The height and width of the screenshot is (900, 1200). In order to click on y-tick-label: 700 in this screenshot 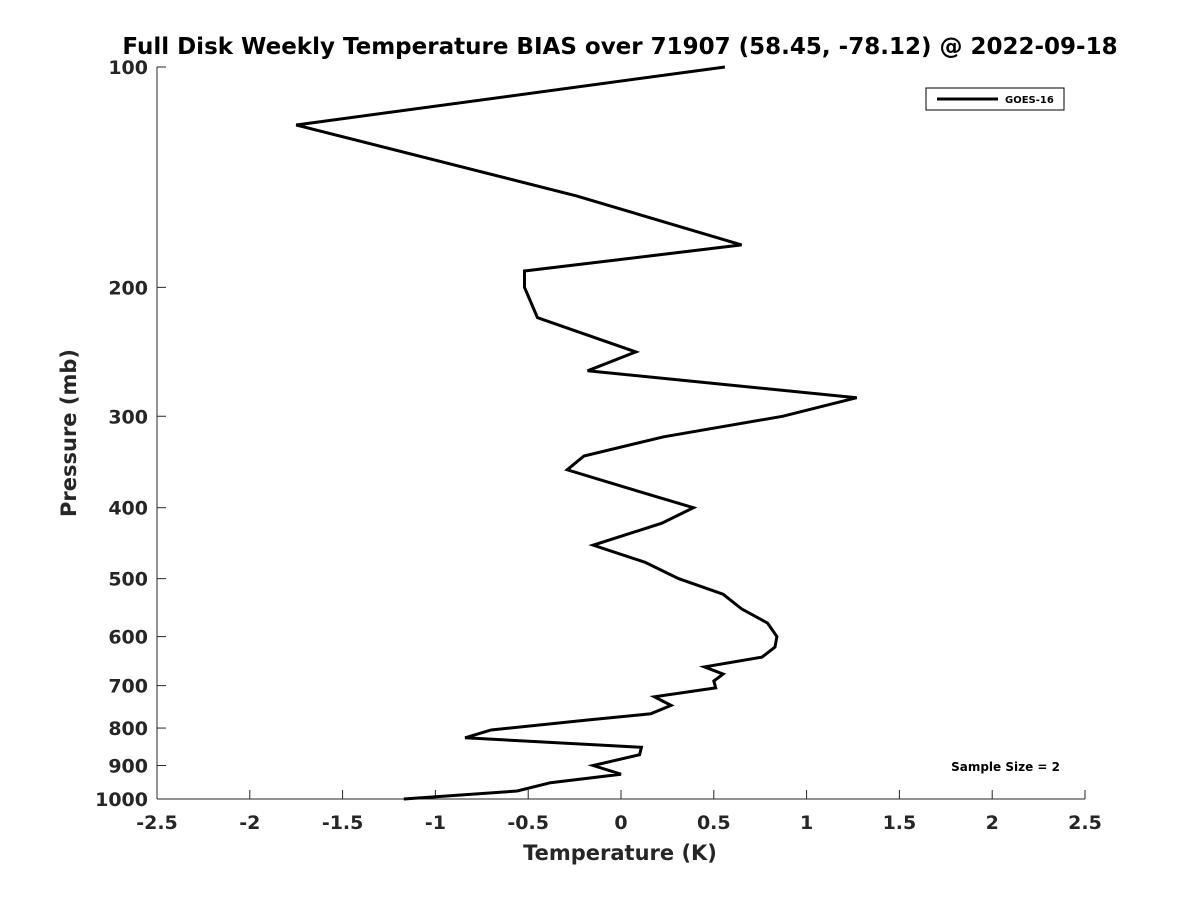, I will do `click(128, 687)`.